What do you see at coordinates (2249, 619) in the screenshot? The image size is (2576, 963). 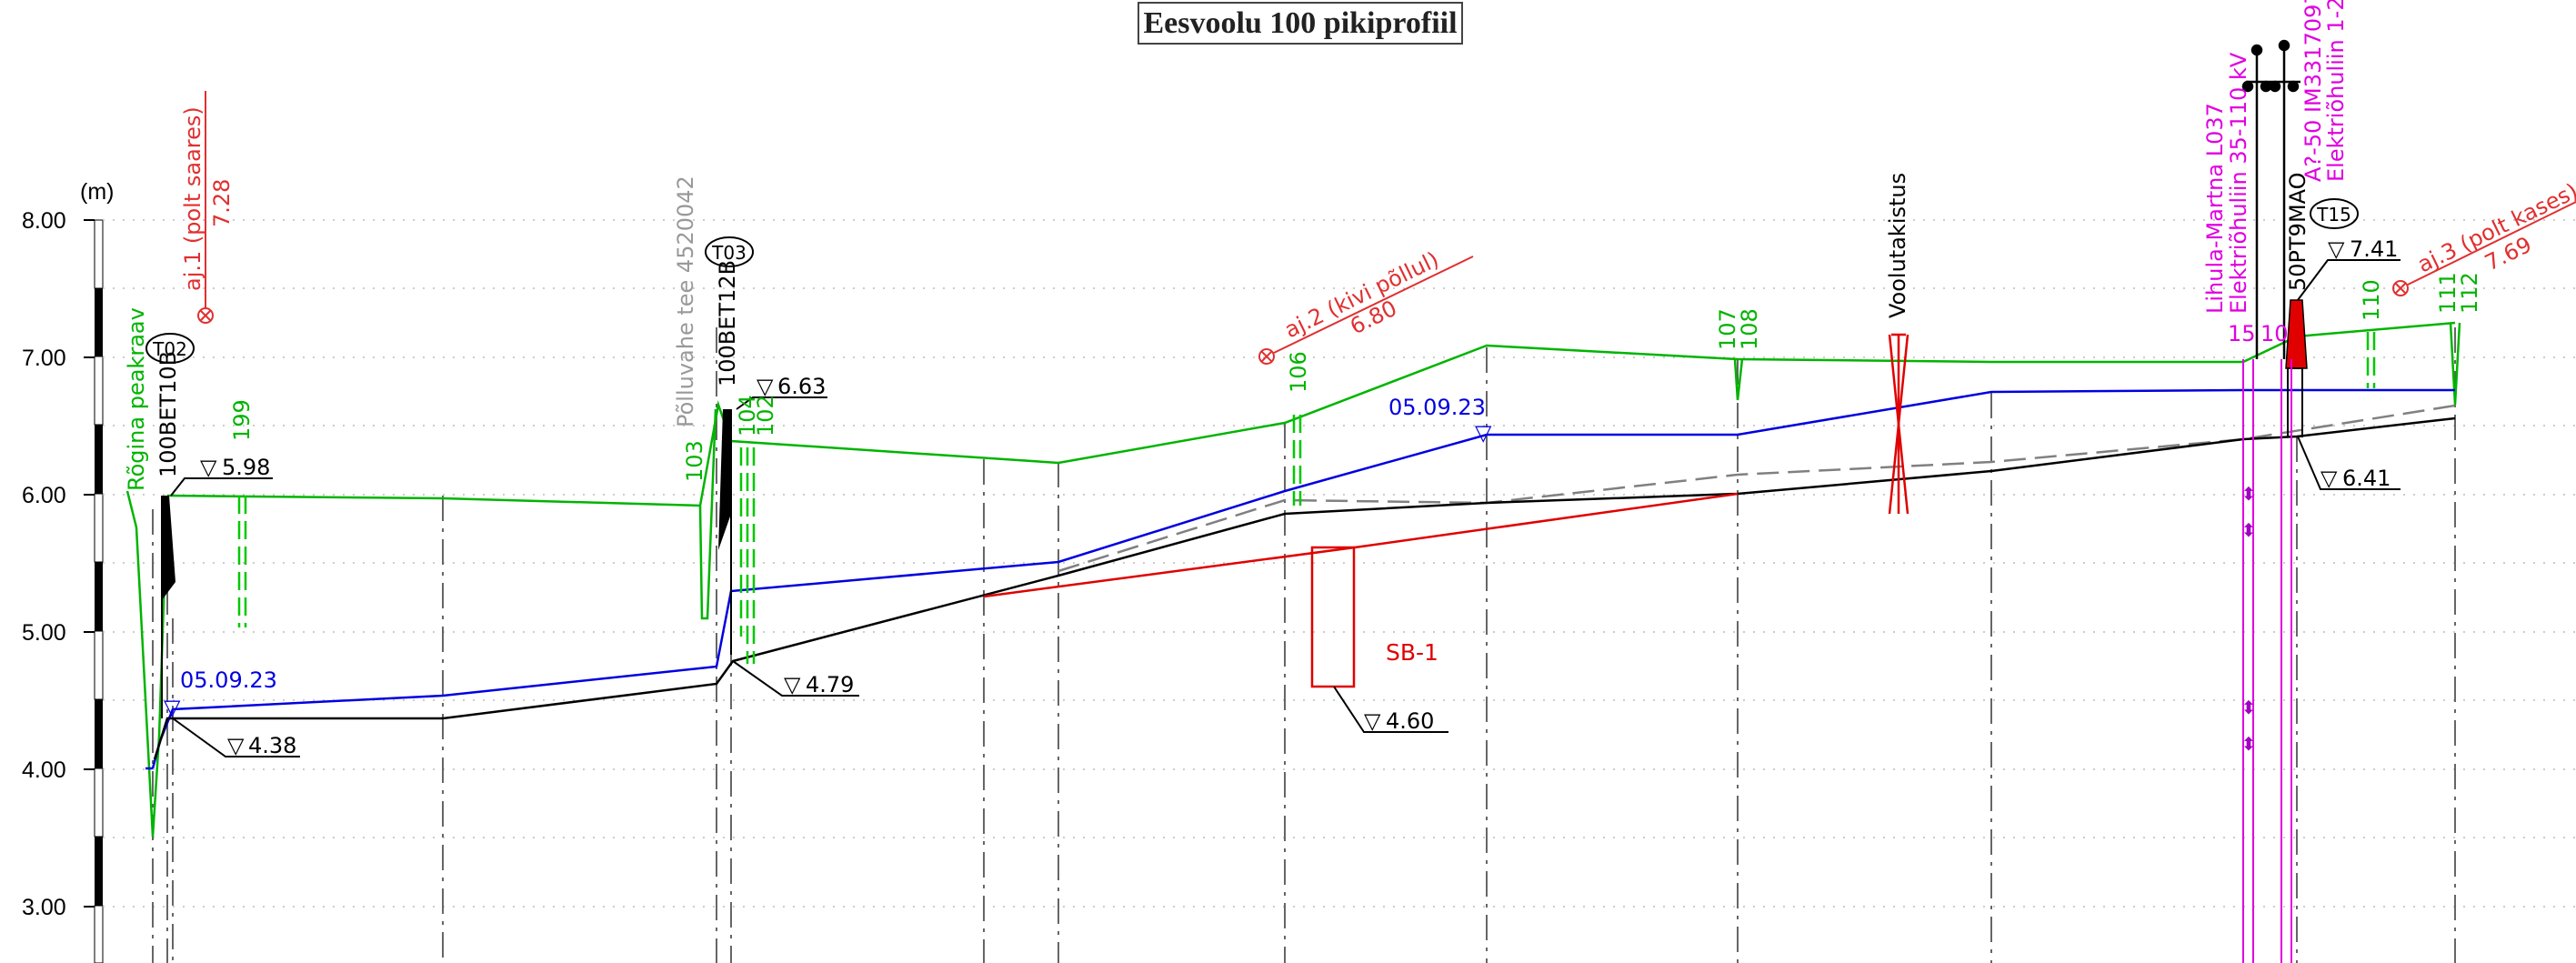 I see `power-pole-markers: ⬍ ⬍ ⬍ ⬍` at bounding box center [2249, 619].